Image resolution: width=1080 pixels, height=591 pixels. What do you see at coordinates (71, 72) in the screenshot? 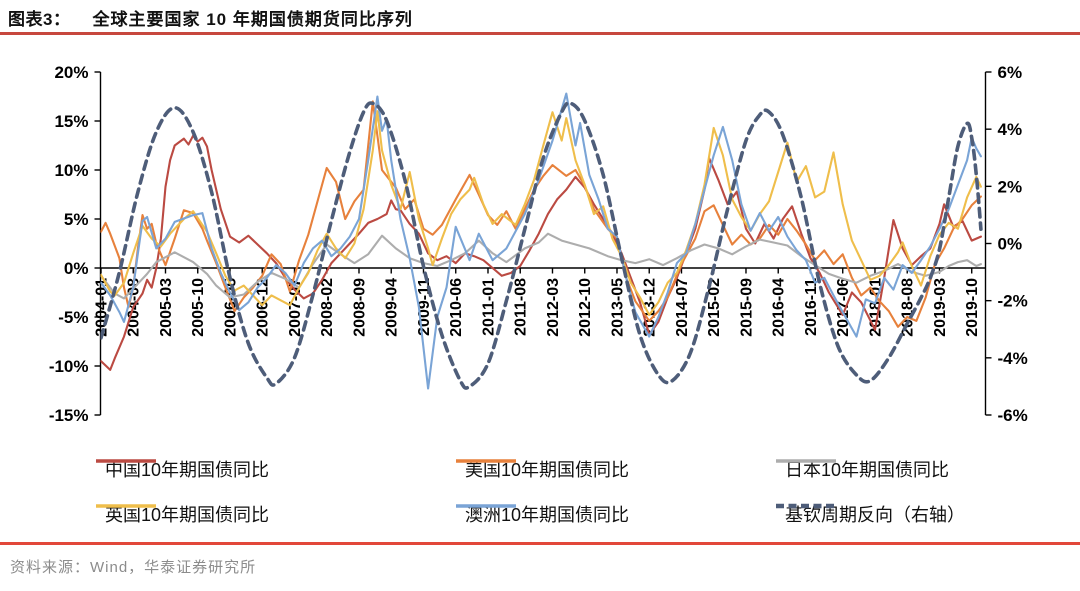
I see `left-axis-tick-label: 20%` at bounding box center [71, 72].